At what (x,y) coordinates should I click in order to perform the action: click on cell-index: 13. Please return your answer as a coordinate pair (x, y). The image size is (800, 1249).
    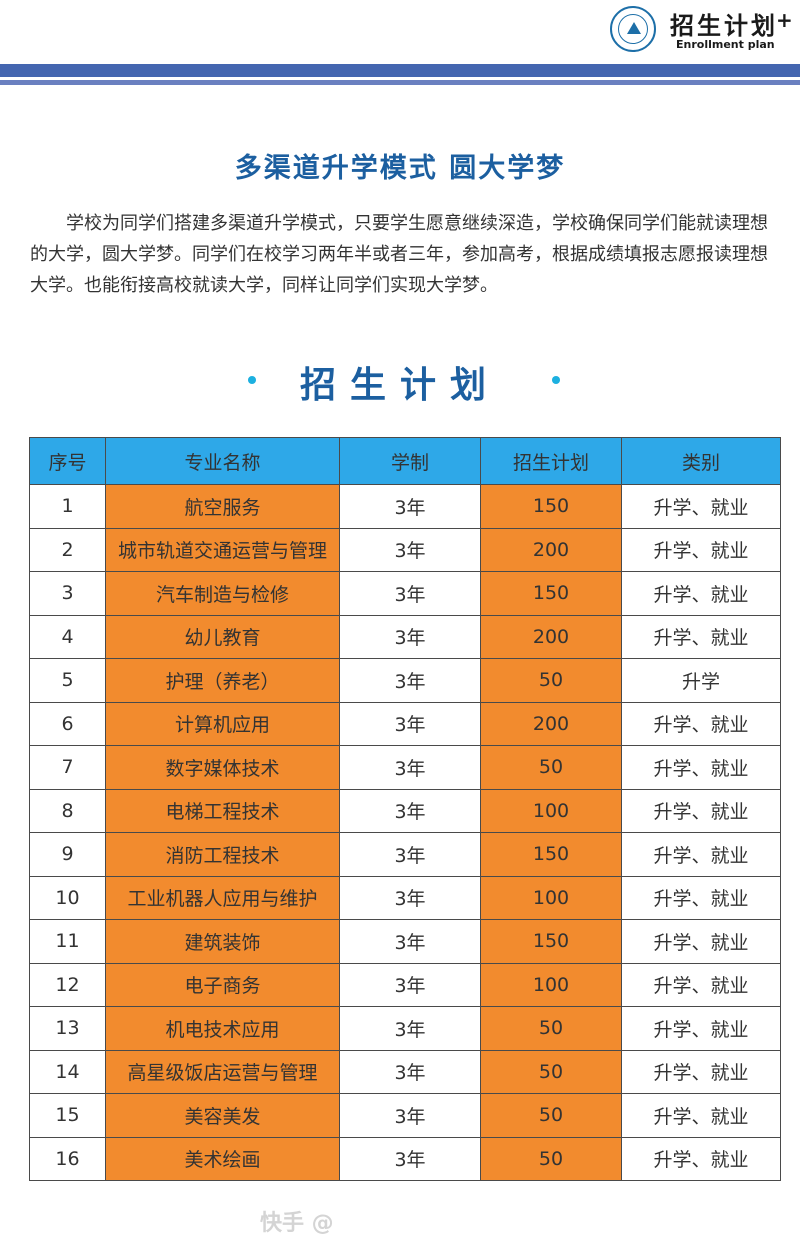
    Looking at the image, I should click on (67, 1028).